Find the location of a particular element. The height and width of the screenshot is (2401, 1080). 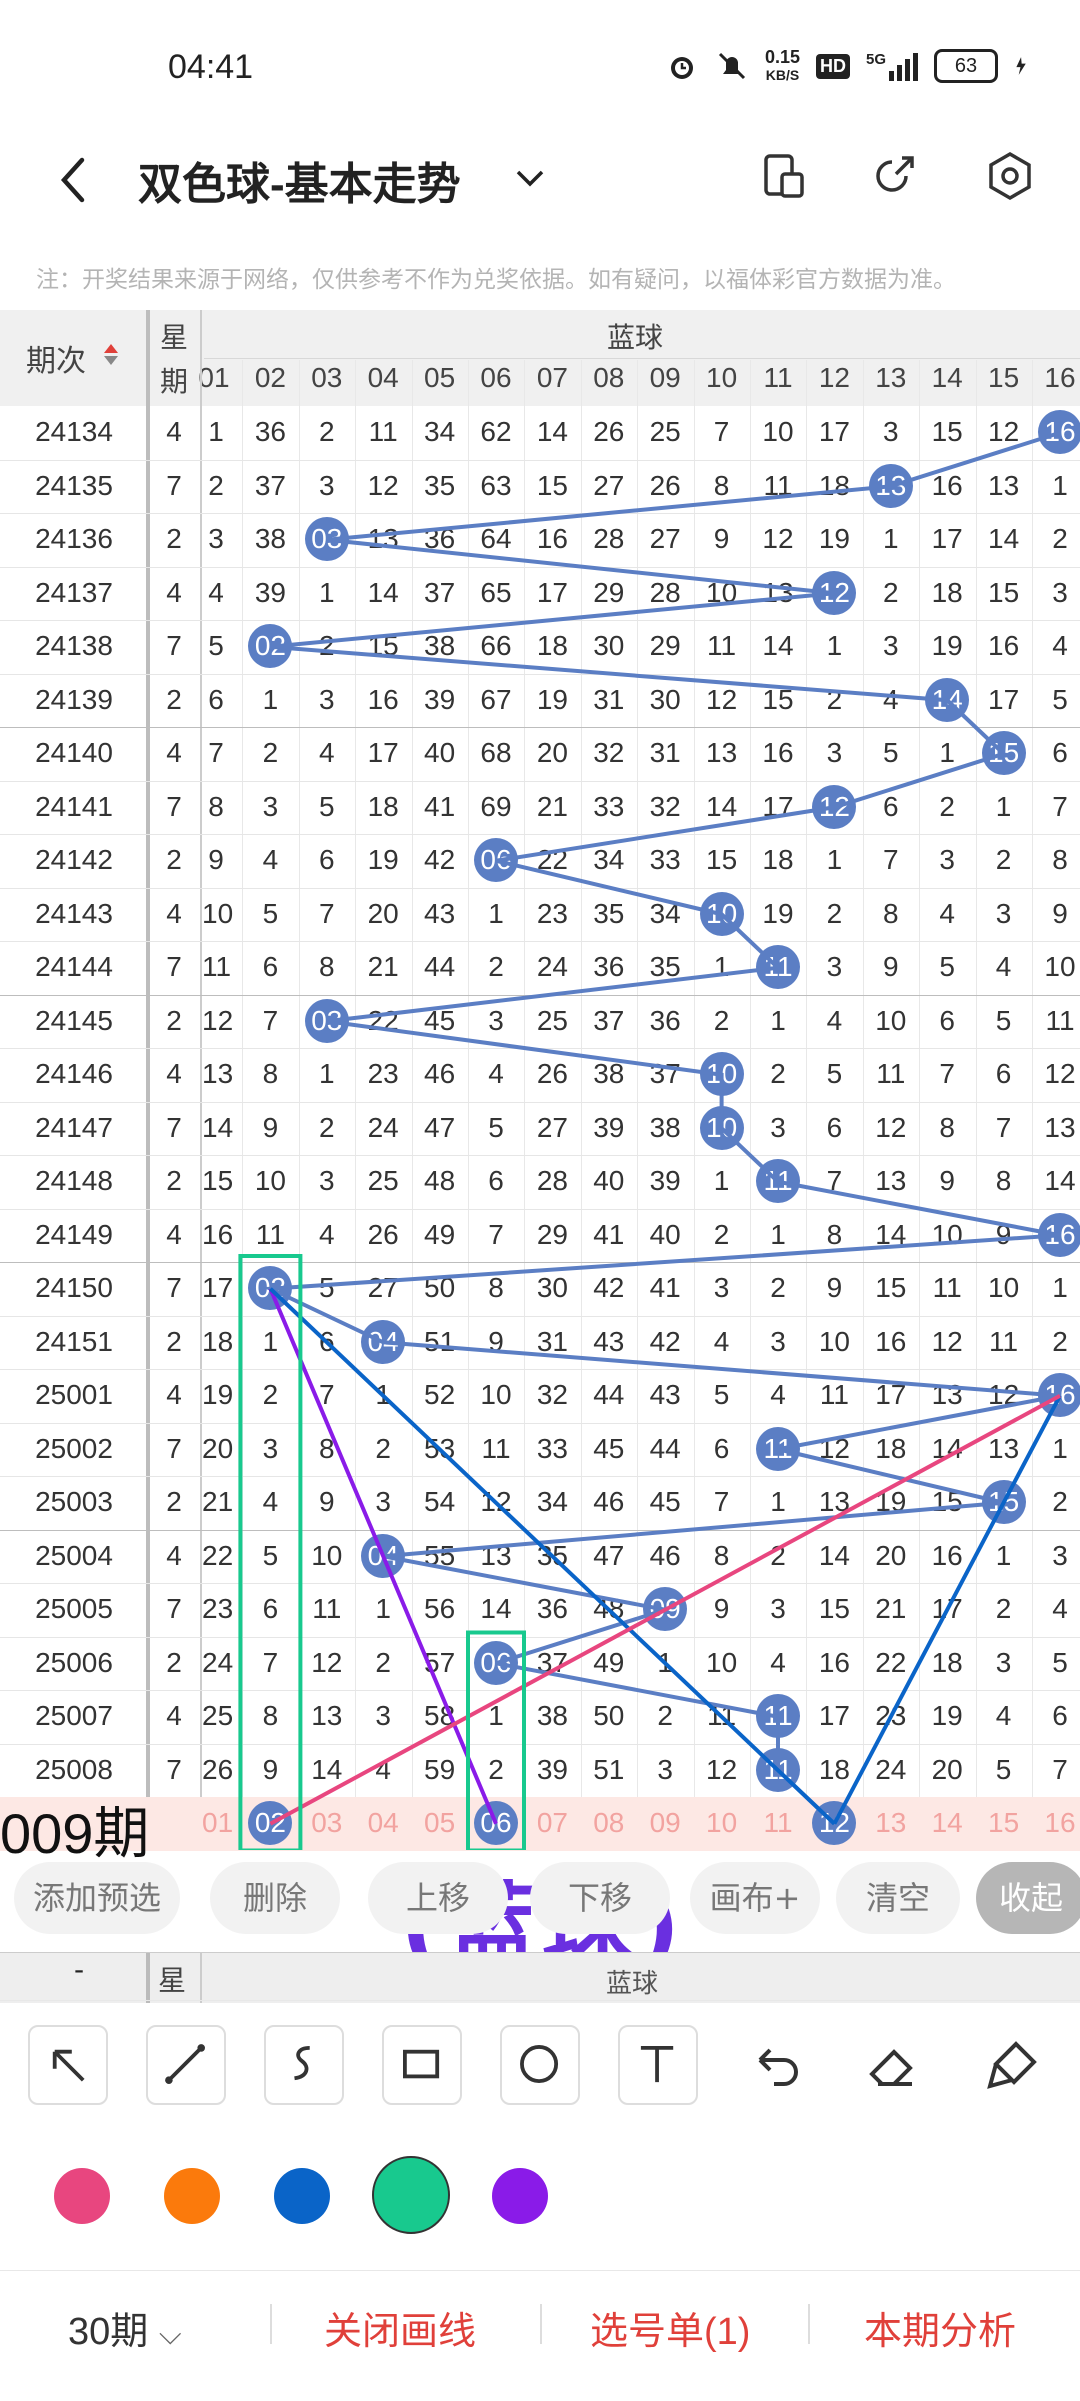

value-cell: 27 is located at coordinates (552, 1127).